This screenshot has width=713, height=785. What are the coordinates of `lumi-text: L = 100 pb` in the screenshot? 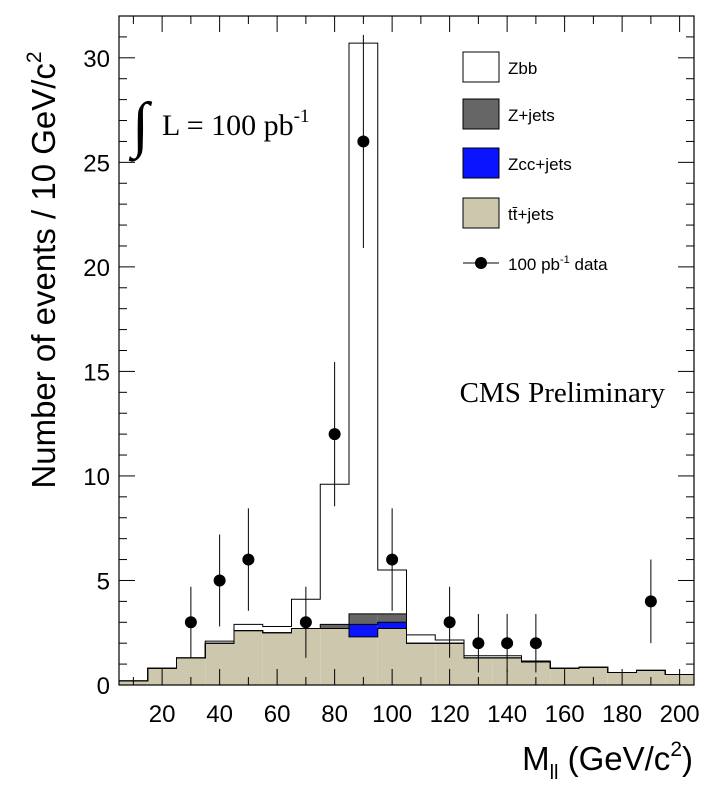 It's located at (228, 125).